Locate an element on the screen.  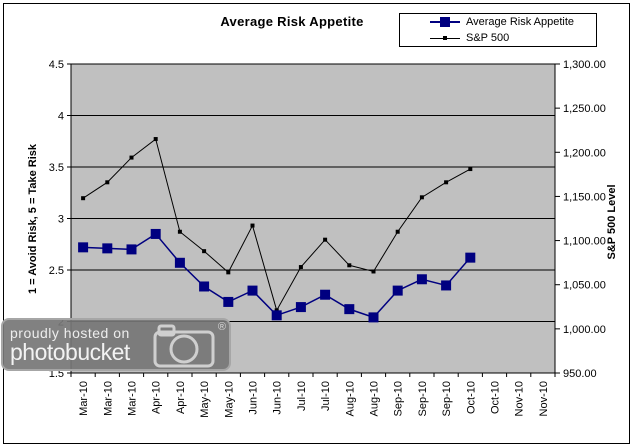
watermark-tagline: proudly hosted on is located at coordinates (70, 332).